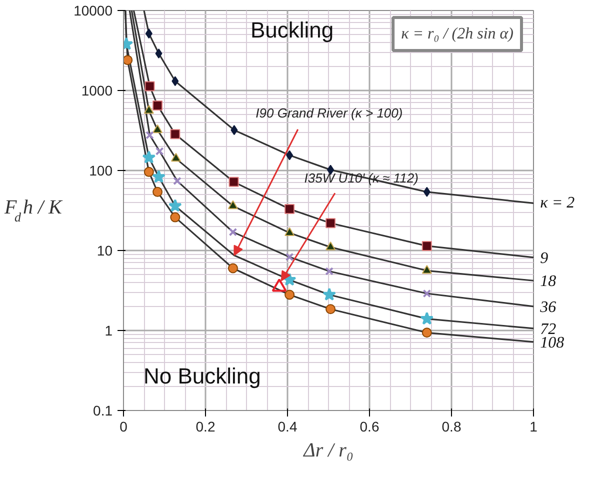 The image size is (590, 496). What do you see at coordinates (457, 34) in the screenshot?
I see `annotation: κ = r₀ / (2h sin α)` at bounding box center [457, 34].